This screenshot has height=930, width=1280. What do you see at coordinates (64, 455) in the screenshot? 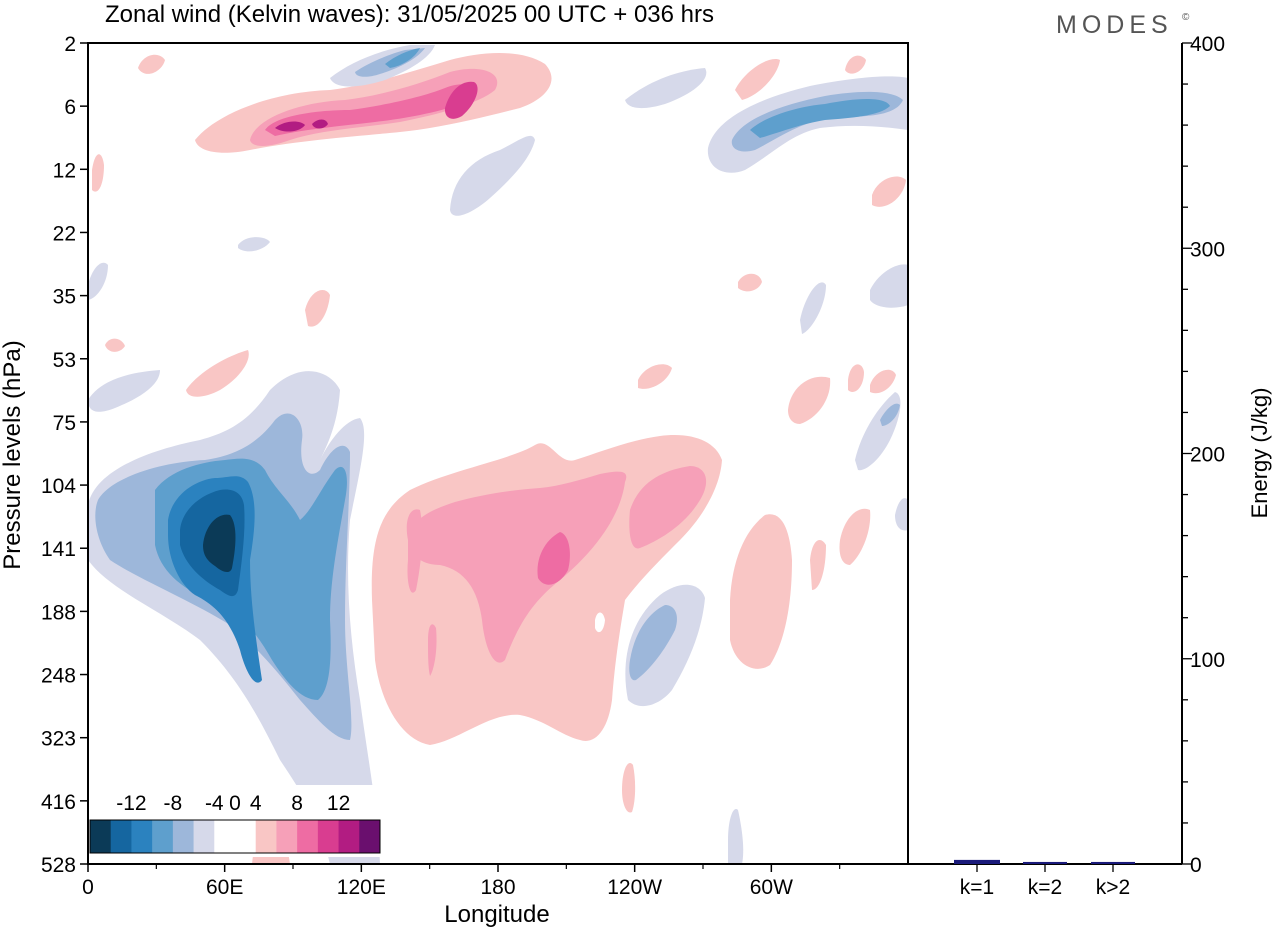
I see `y-axis-left: 2 6 12 22 35 53 75 104 141 188 248 323 416 528` at bounding box center [64, 455].